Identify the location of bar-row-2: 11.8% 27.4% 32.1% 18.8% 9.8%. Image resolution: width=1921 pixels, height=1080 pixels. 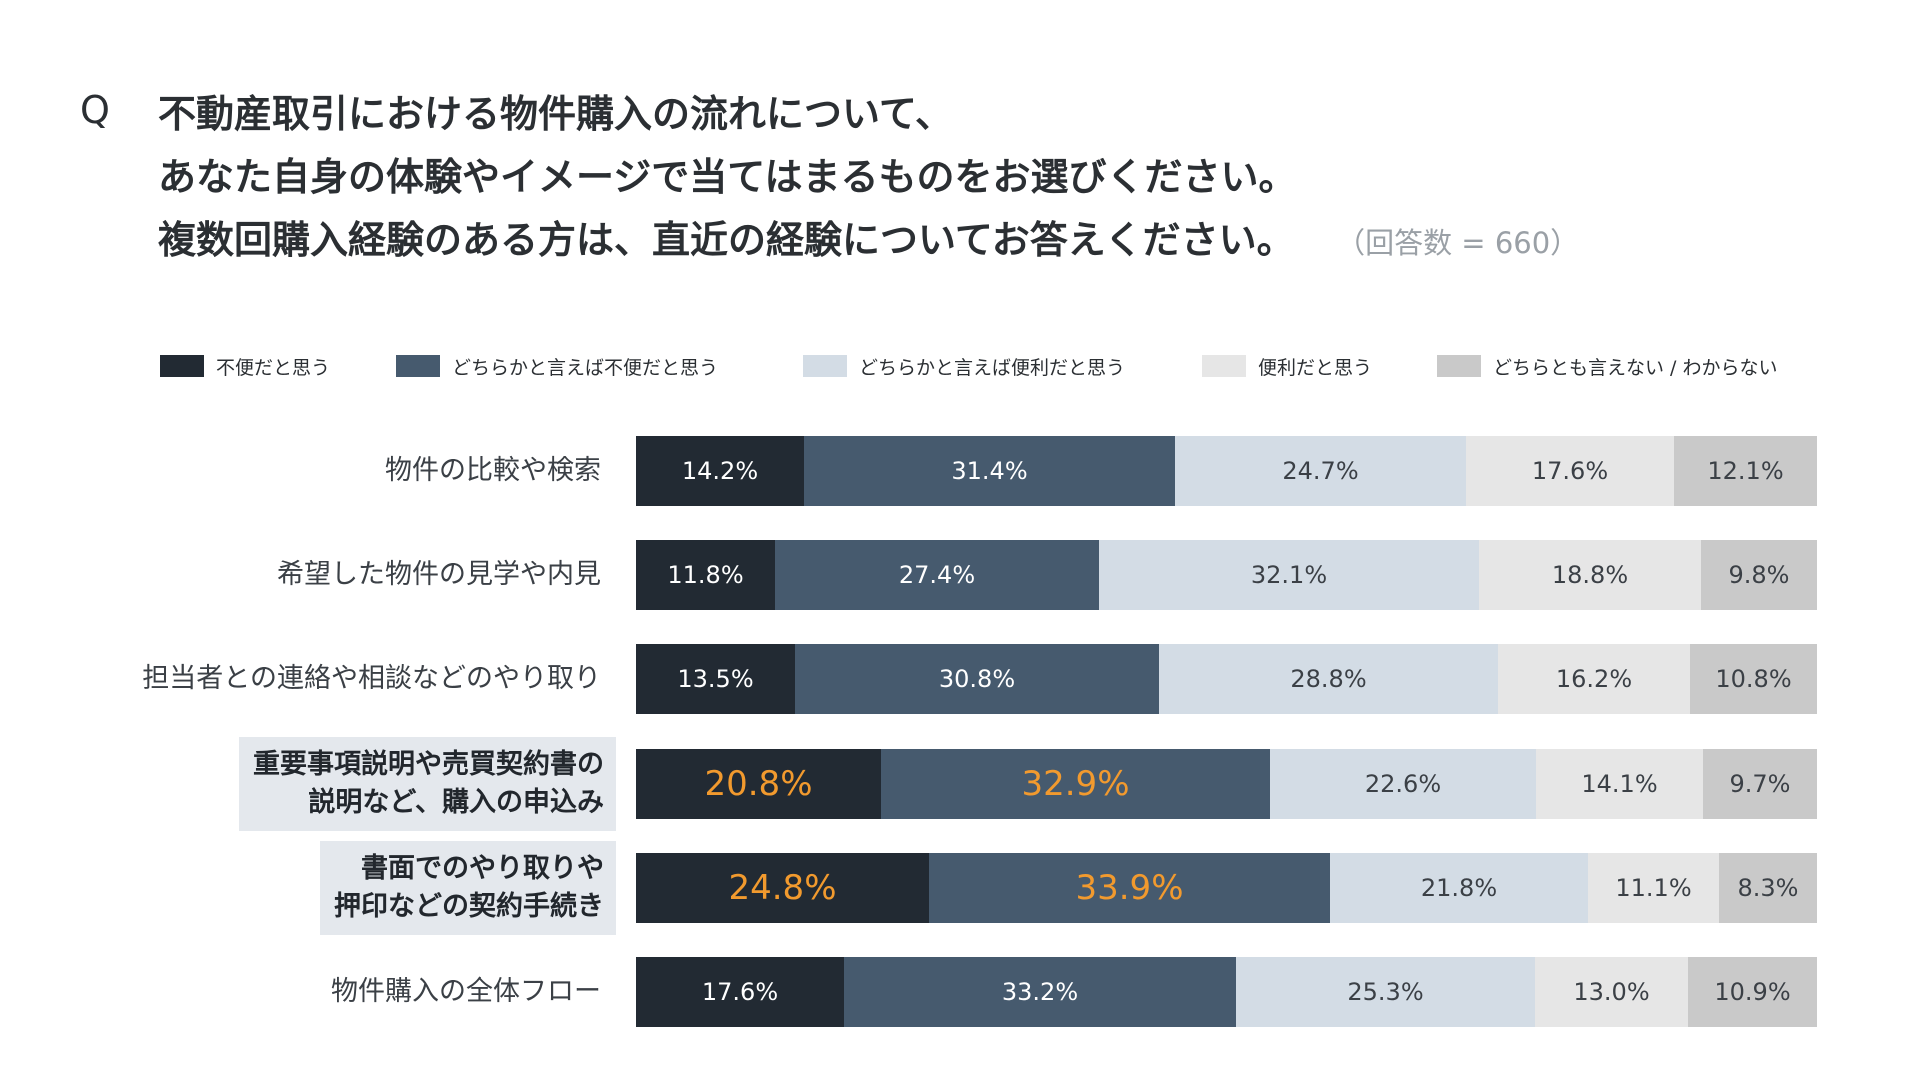
(1226, 575).